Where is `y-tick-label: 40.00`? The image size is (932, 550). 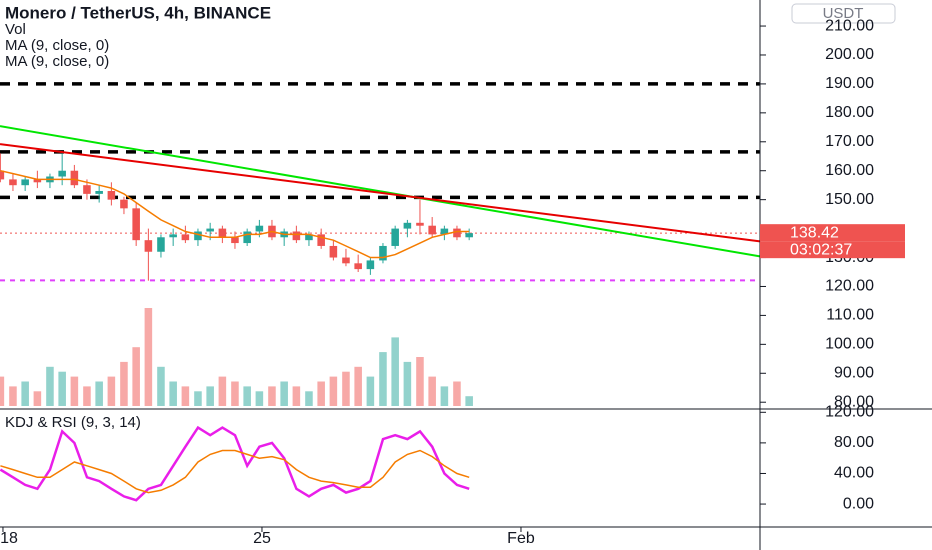 y-tick-label: 40.00 is located at coordinates (854, 473).